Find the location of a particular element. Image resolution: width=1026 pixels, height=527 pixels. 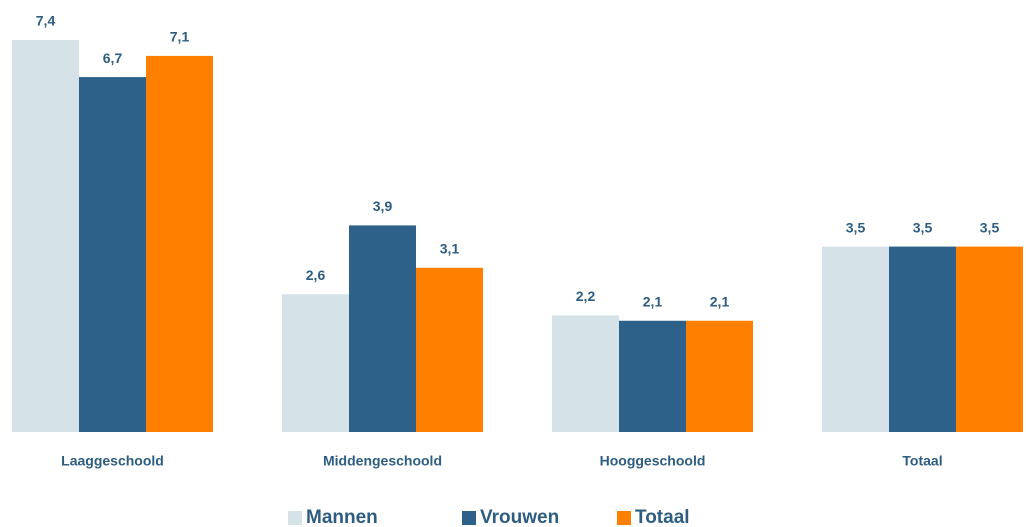

value-label: 7,1 is located at coordinates (180, 37).